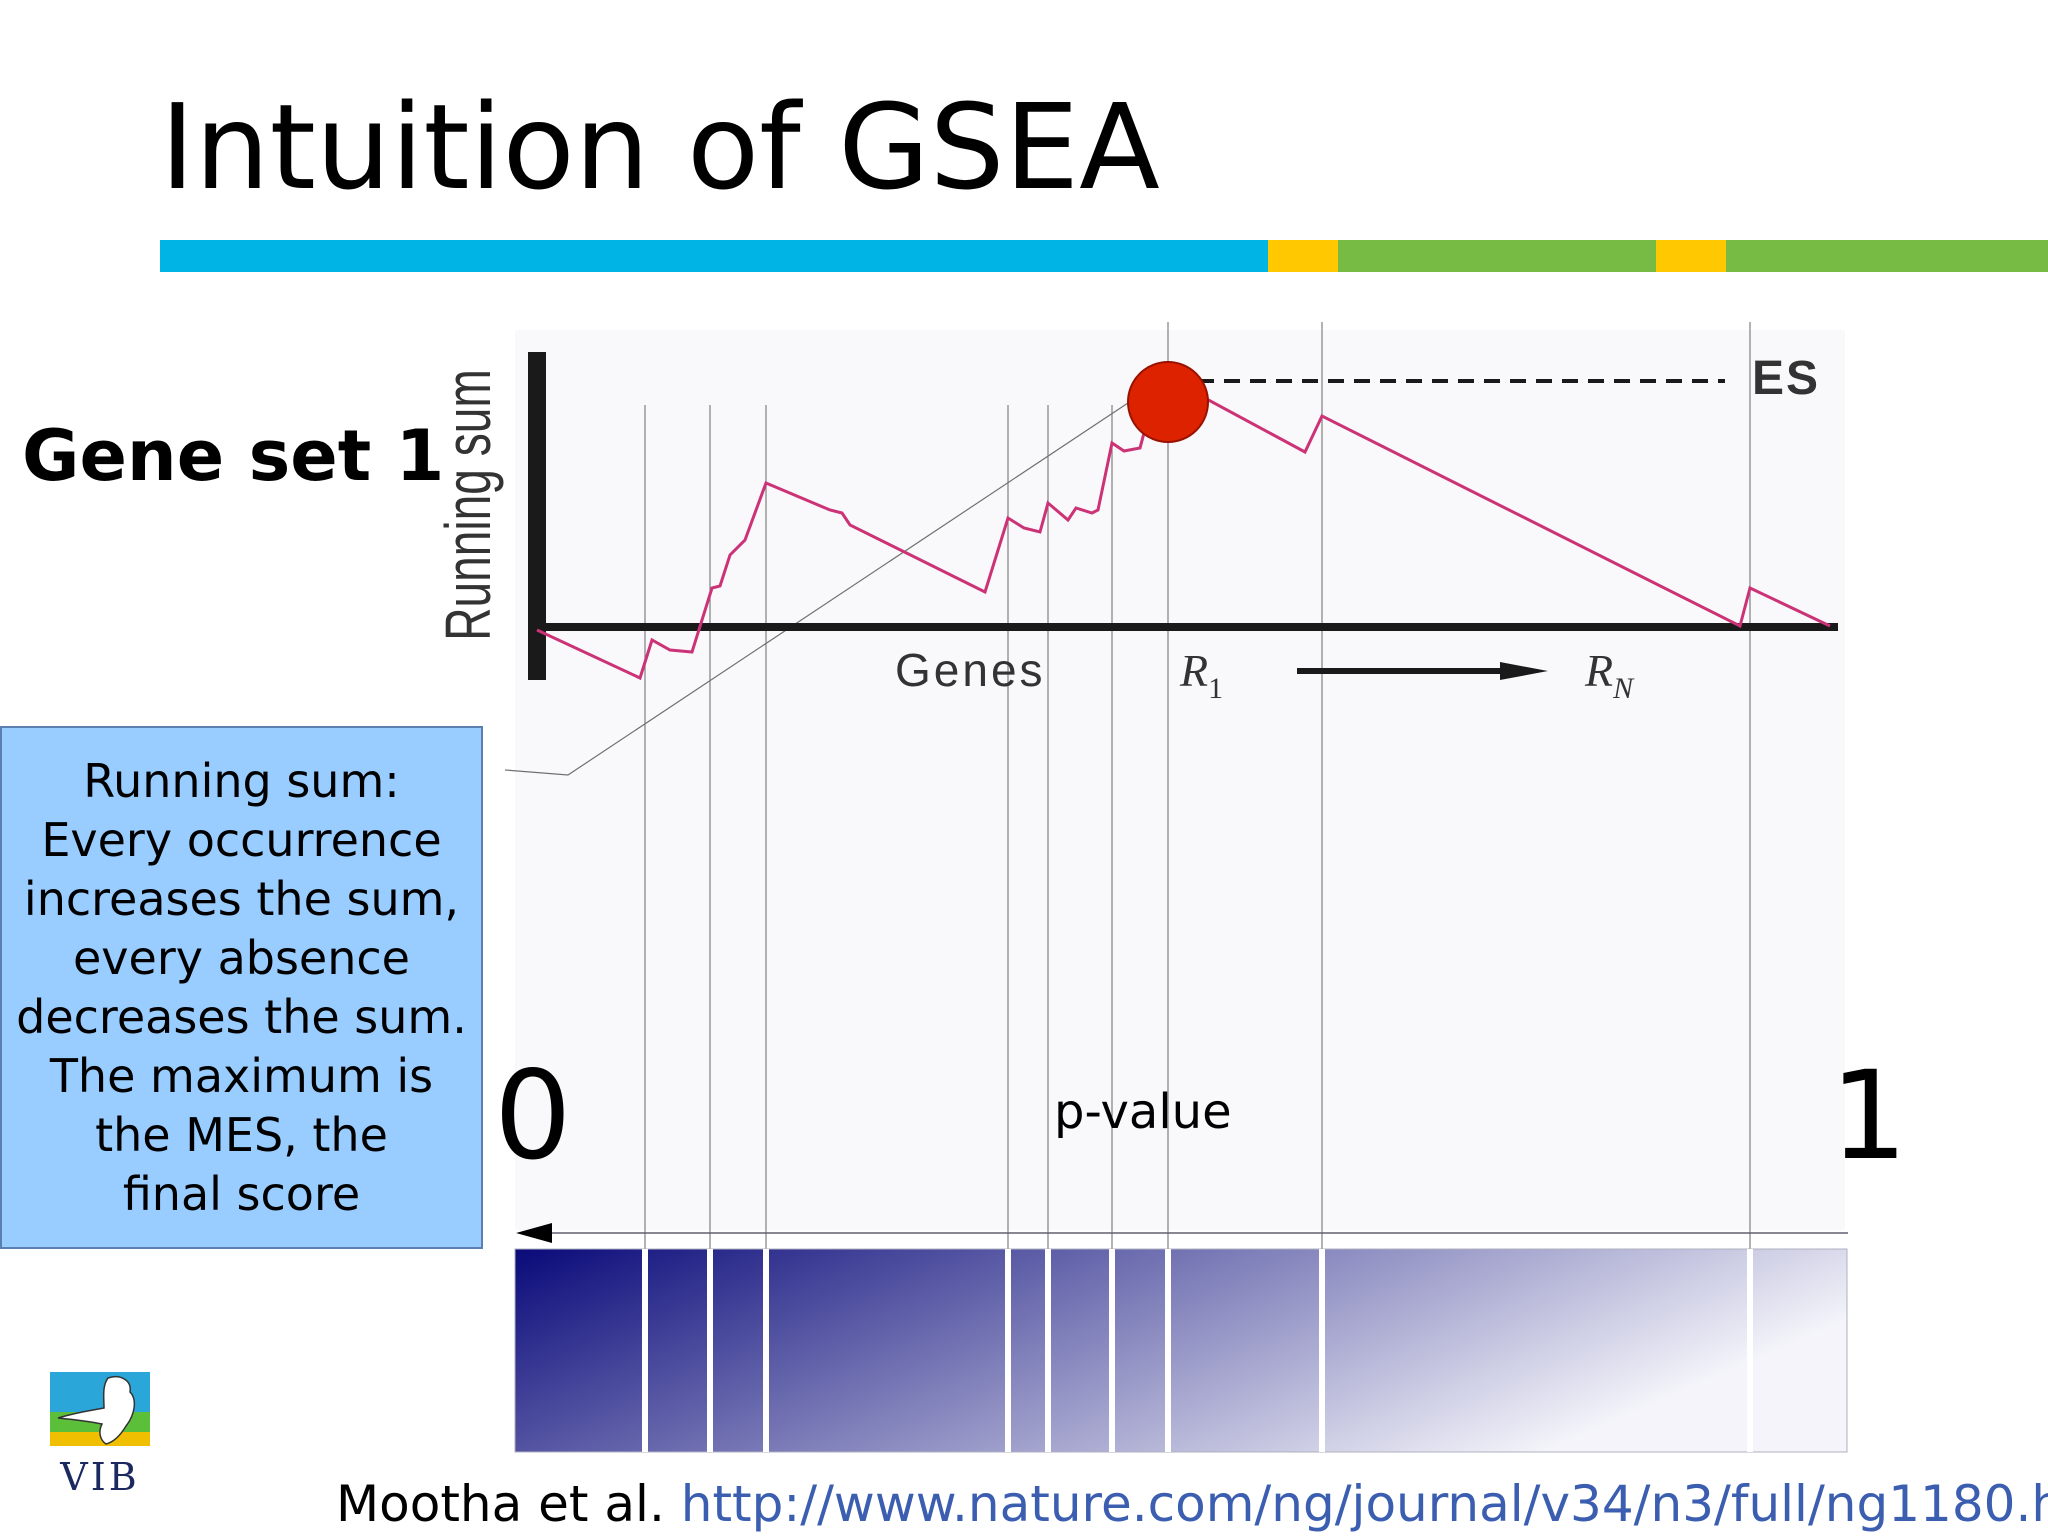 This screenshot has width=2048, height=1536. What do you see at coordinates (970, 670) in the screenshot?
I see `genes-label: Genes` at bounding box center [970, 670].